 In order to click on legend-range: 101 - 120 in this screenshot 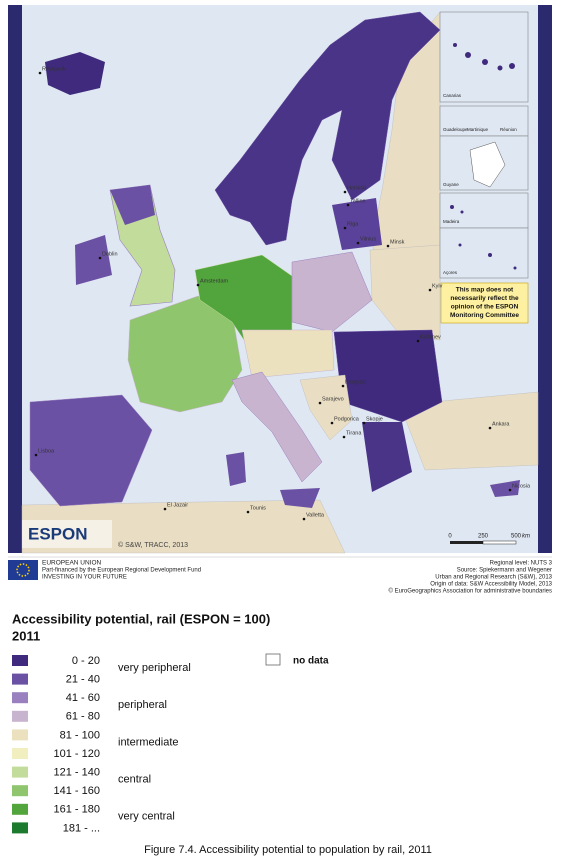, I will do `click(77, 754)`.